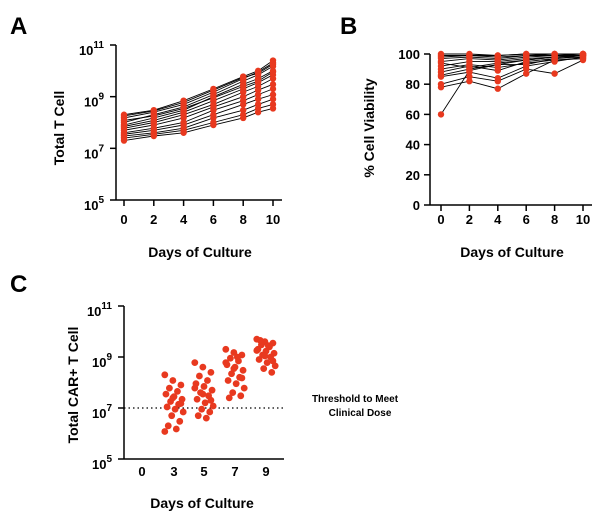 The image size is (612, 523). Describe the element at coordinates (102, 463) in the screenshot. I see `panel-c-y-tick-label: 10⁵` at that location.